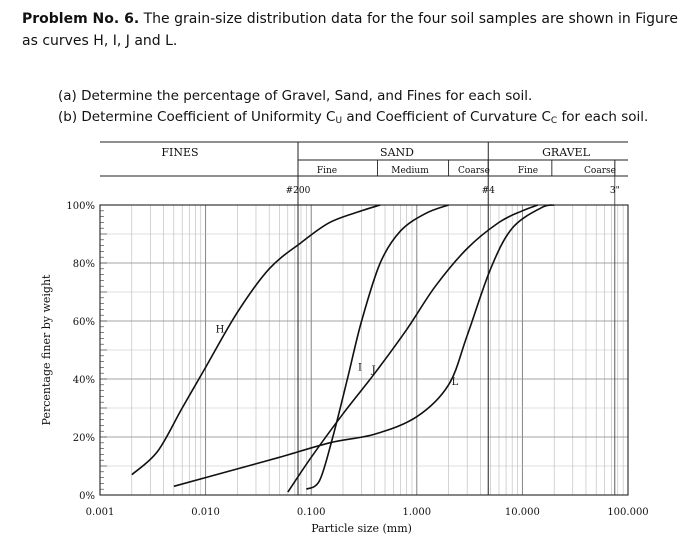  I want to click on x-tick-label: 1.000, so click(416, 512).